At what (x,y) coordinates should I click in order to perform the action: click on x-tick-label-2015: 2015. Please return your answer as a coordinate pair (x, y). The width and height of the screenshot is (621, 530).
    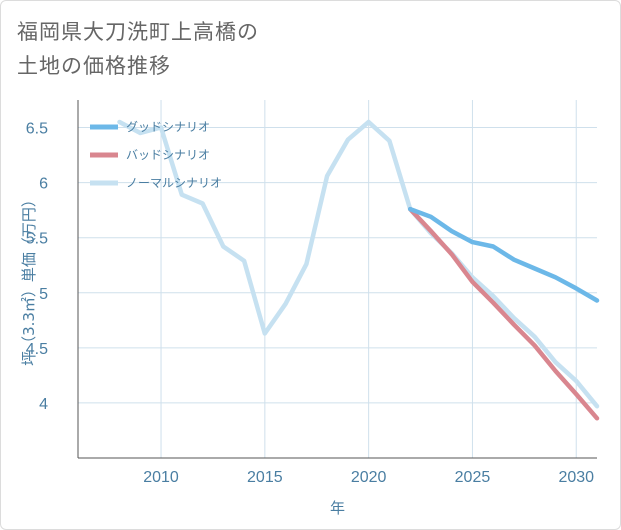
    Looking at the image, I should click on (265, 477).